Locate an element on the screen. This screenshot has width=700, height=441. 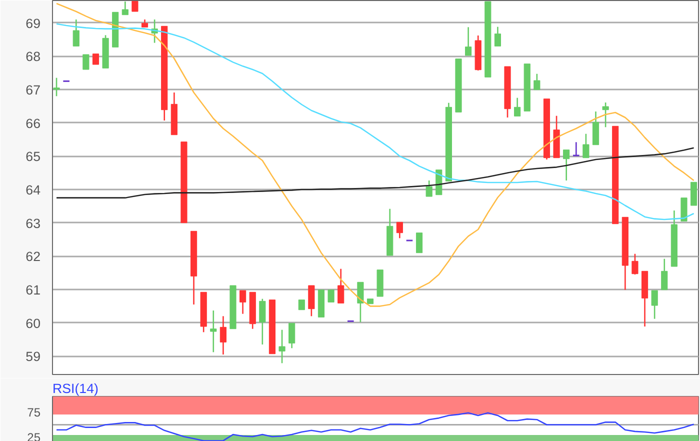
y-tick-label: 67 is located at coordinates (33, 90).